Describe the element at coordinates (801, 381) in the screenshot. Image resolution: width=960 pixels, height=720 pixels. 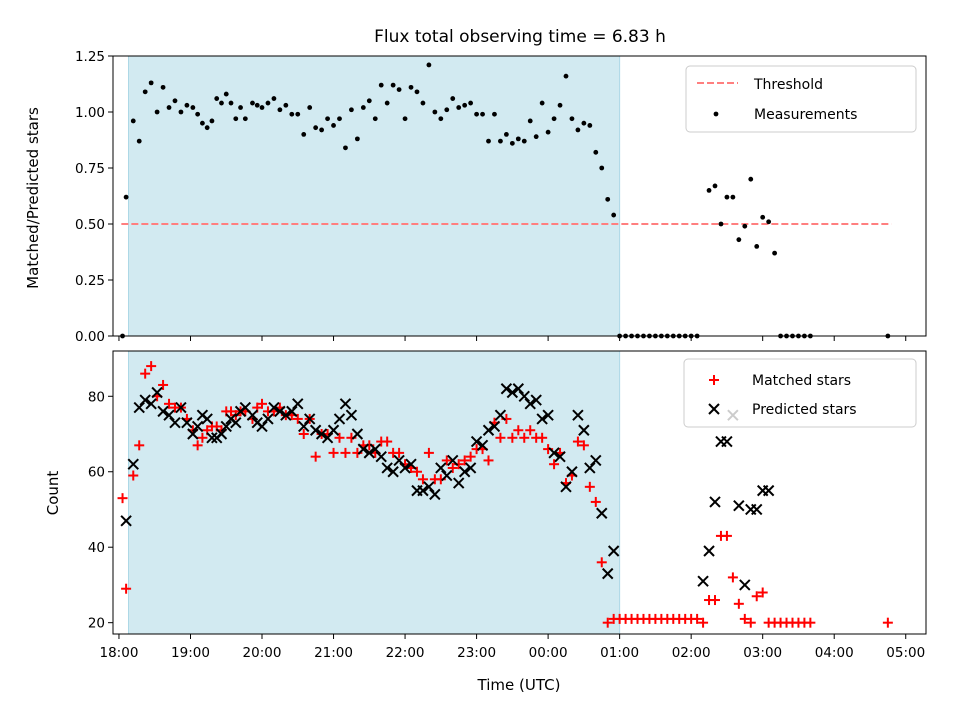
I see `matched-stars-legend-label: Matched stars` at that location.